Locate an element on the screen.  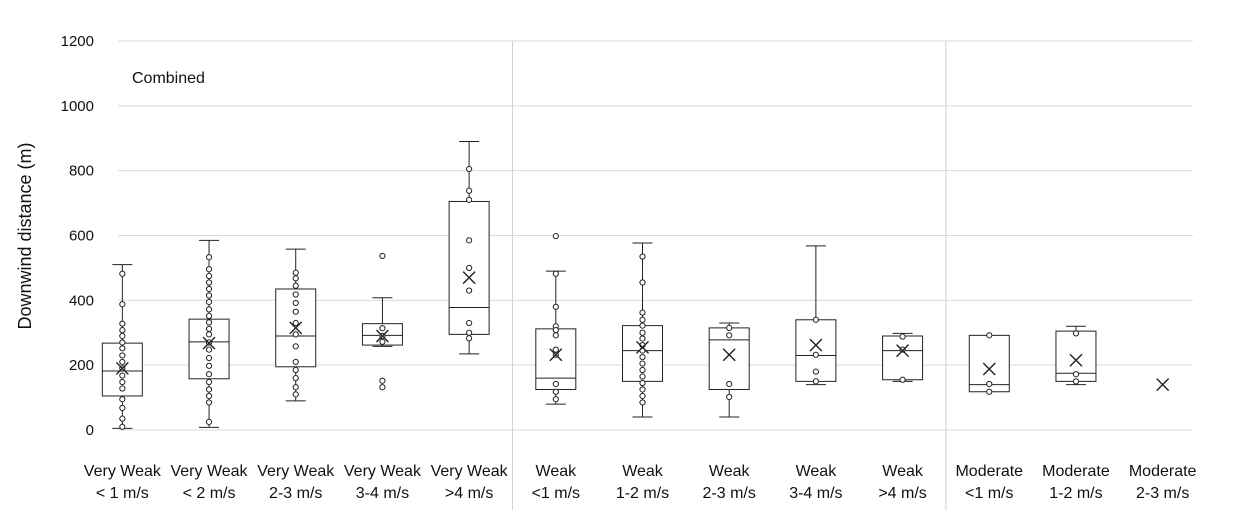
box-iqr is located at coordinates (556, 359).